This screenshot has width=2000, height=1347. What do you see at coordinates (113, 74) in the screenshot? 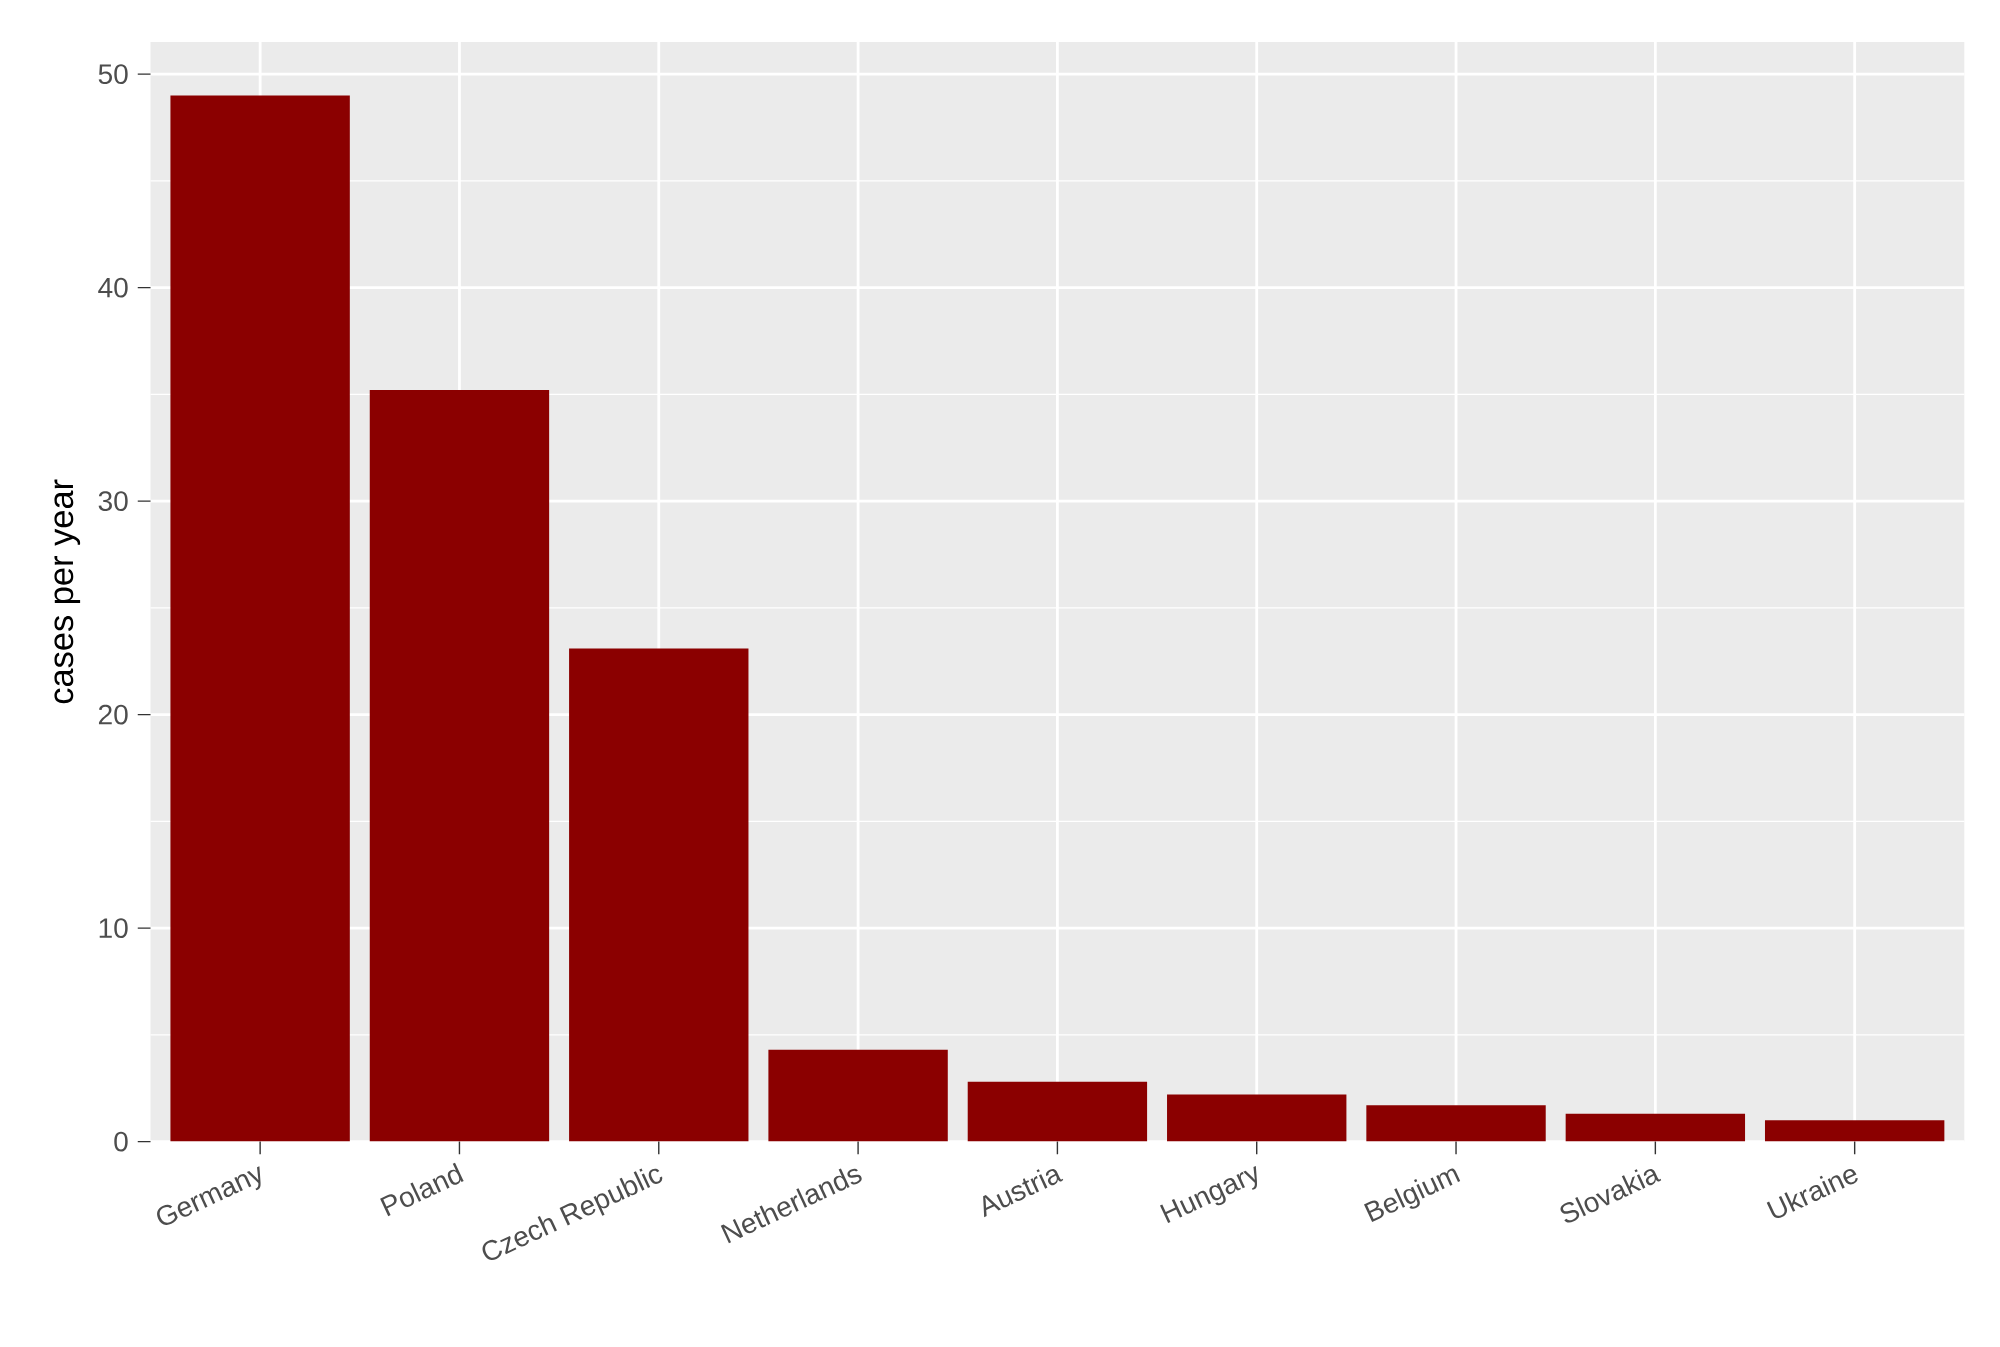
I see `y-tick-label: 50` at bounding box center [113, 74].